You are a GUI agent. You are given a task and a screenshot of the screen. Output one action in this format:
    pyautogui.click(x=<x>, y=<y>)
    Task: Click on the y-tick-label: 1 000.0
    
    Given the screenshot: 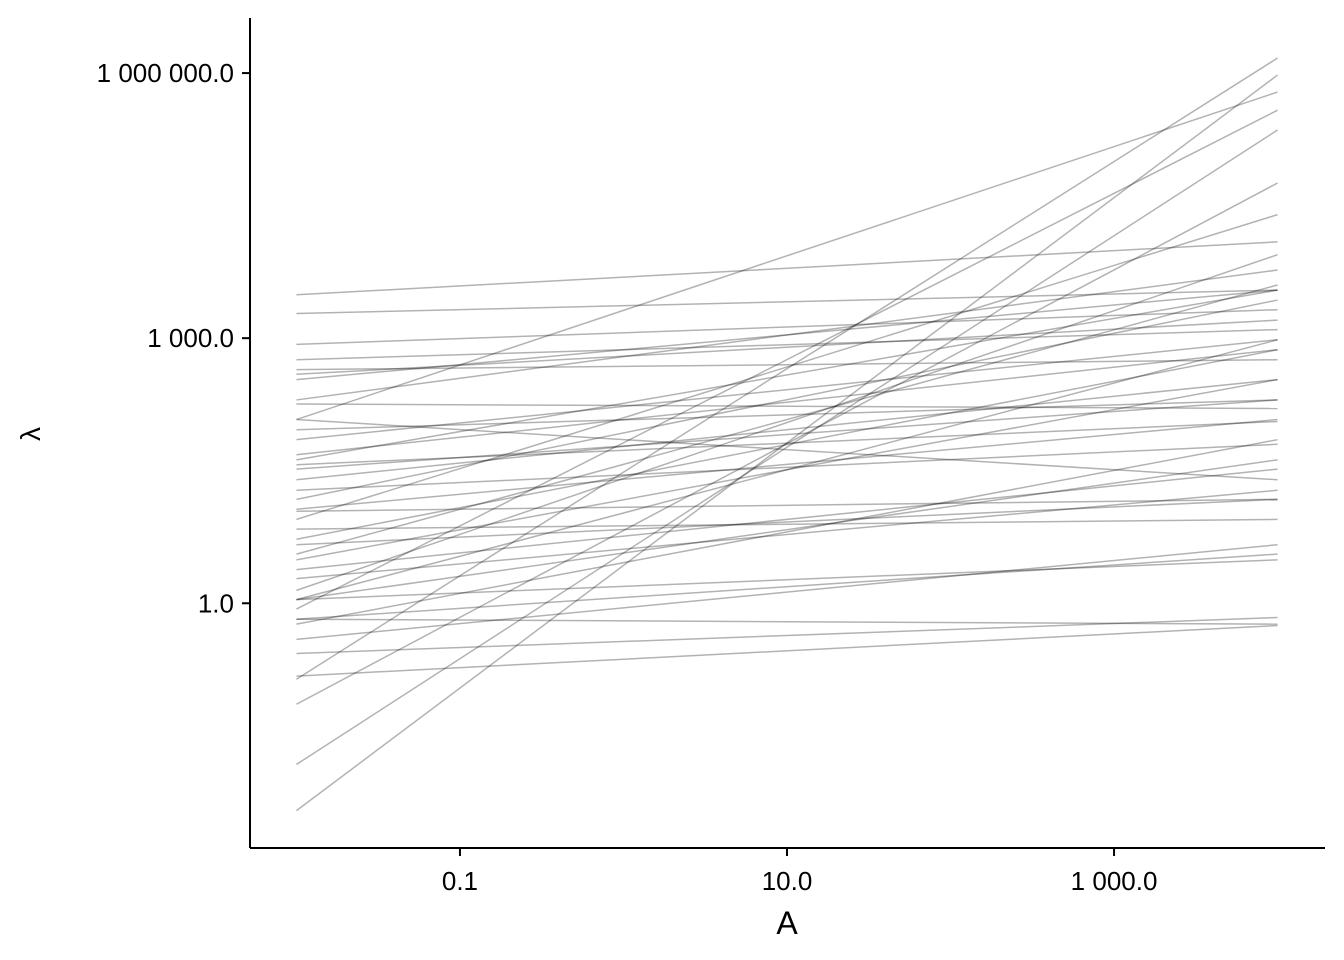 What is the action you would take?
    pyautogui.click(x=190, y=338)
    